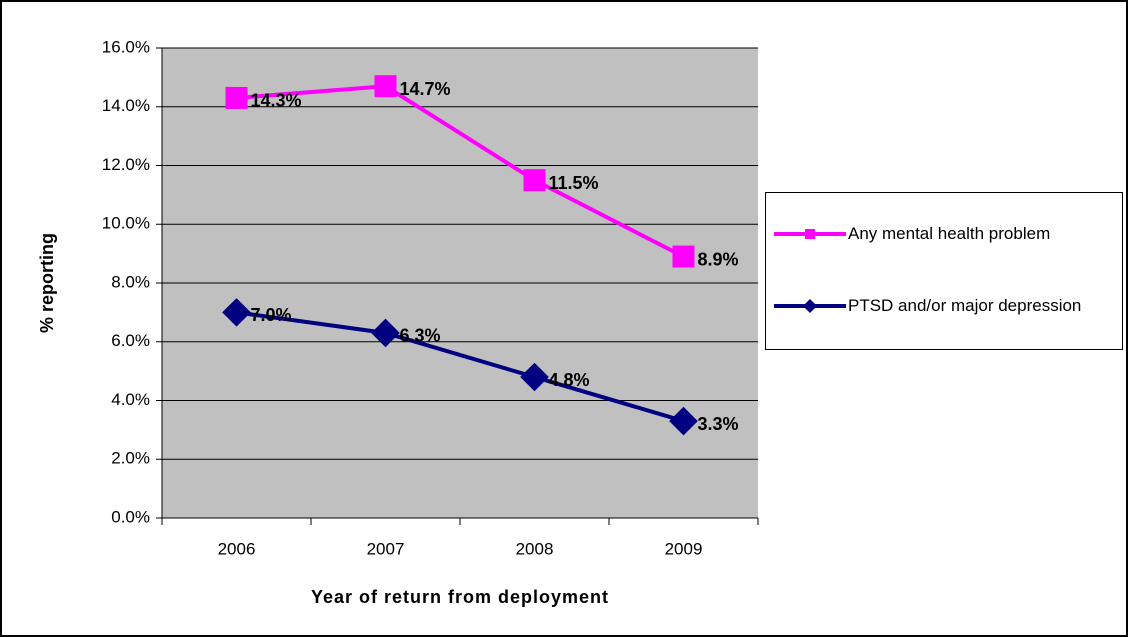  Describe the element at coordinates (684, 548) in the screenshot. I see `x-tick-label: 2009` at that location.